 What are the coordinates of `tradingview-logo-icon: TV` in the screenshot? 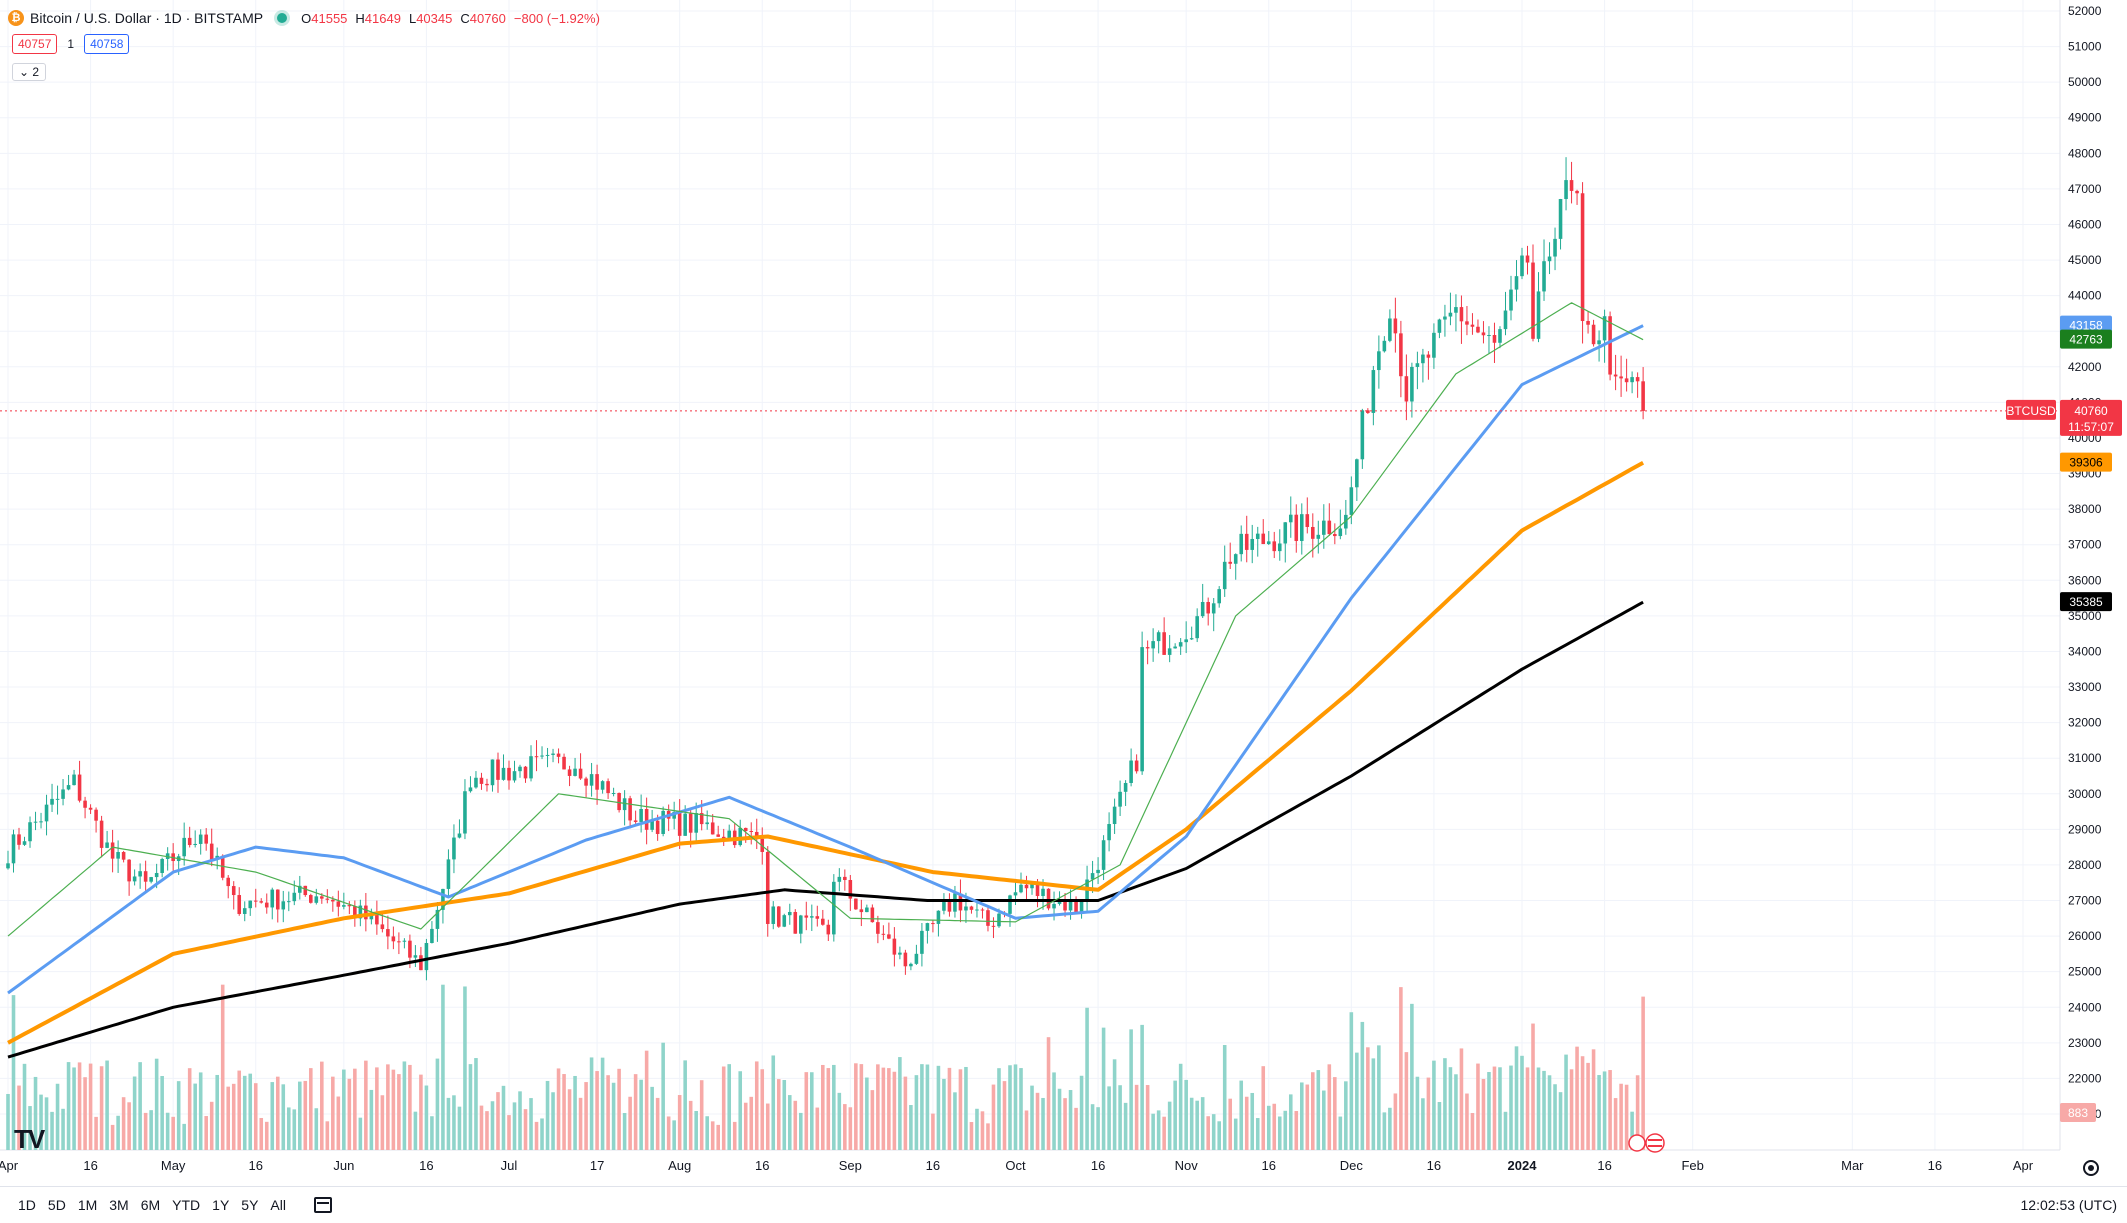 It's located at (29, 1139).